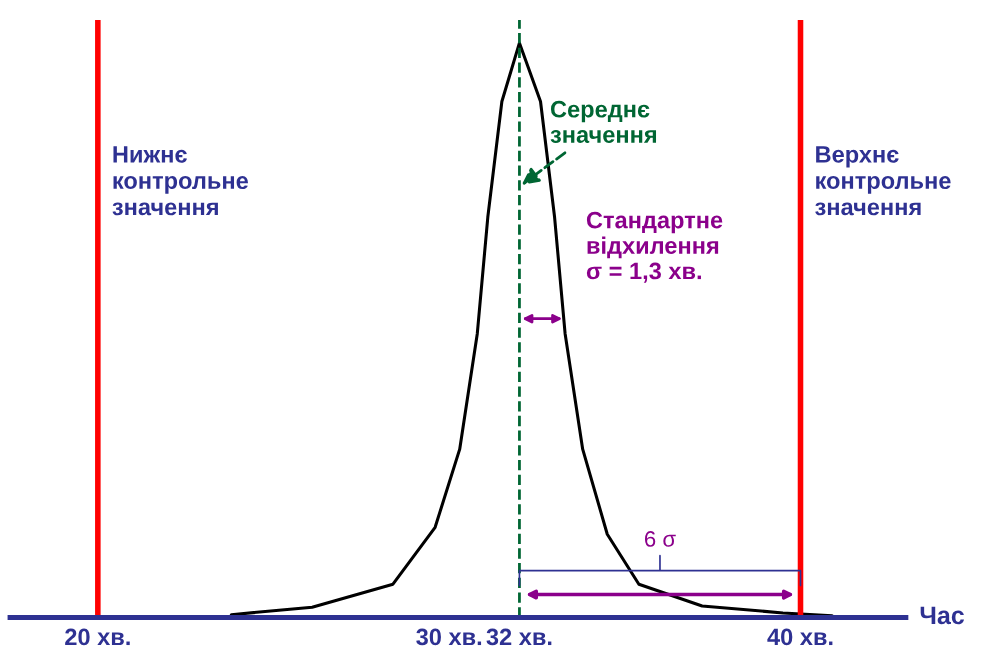 This screenshot has height=664, width=1001. I want to click on x-tick-label: 40 хв., so click(800, 637).